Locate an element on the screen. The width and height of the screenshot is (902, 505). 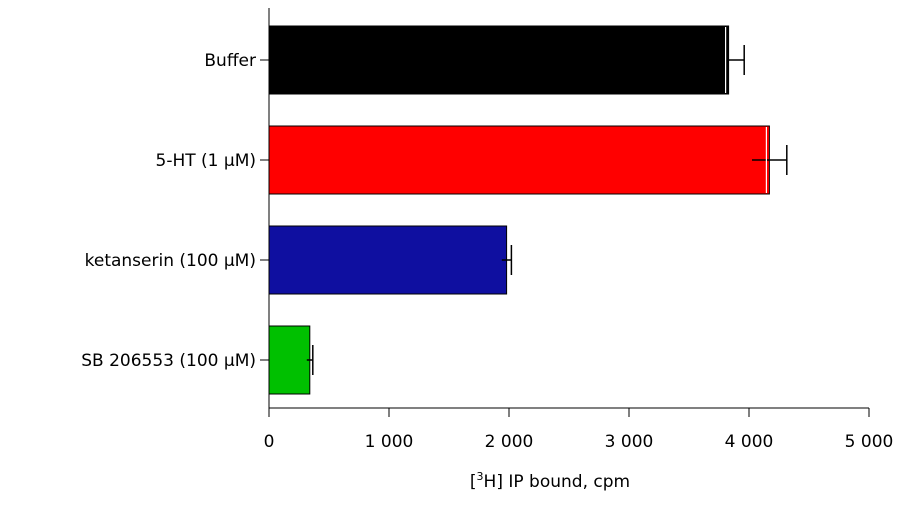
x-tick-label: 0 is located at coordinates (269, 442).